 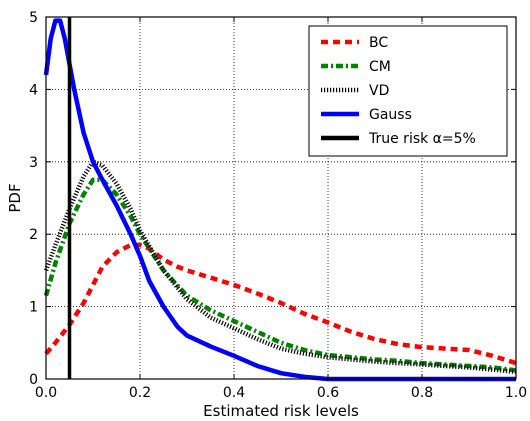 What do you see at coordinates (234, 393) in the screenshot?
I see `x-tick-label: 0.4` at bounding box center [234, 393].